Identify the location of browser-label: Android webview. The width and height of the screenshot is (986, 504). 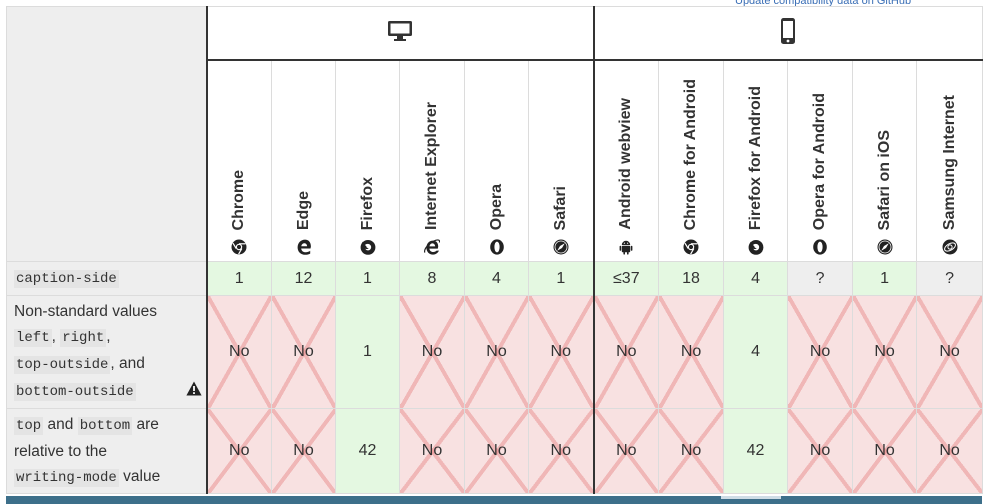
(626, 164).